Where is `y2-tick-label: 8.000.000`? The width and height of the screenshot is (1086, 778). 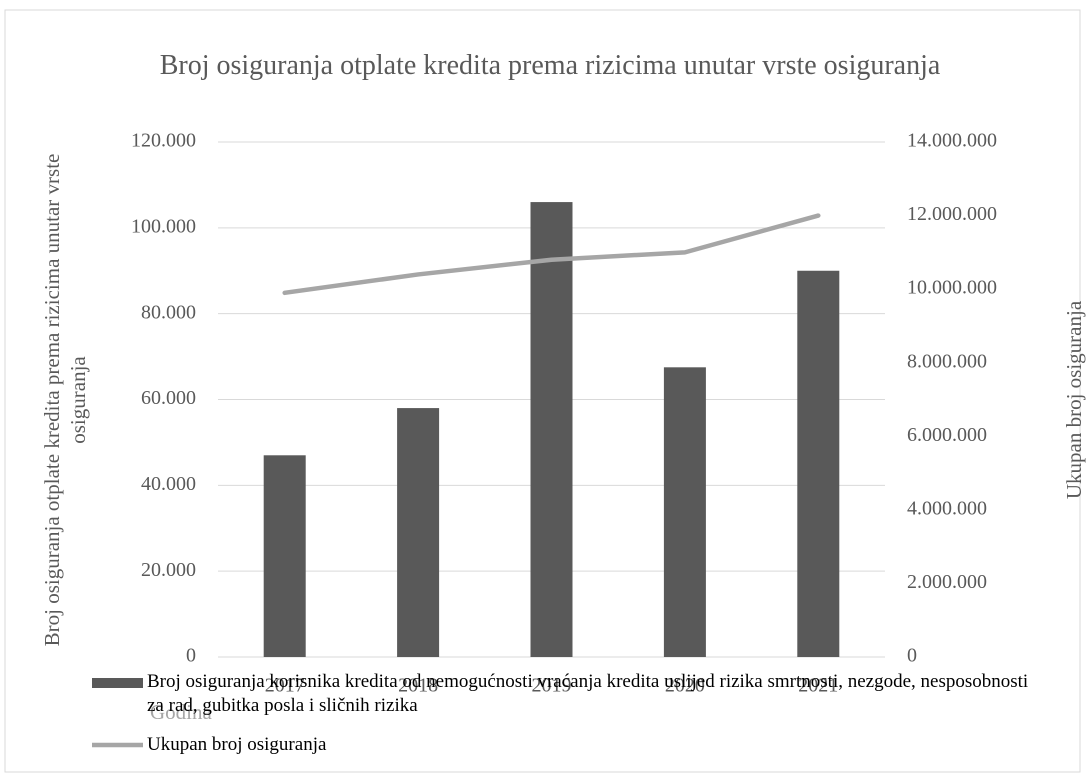
y2-tick-label: 8.000.000 is located at coordinates (947, 361).